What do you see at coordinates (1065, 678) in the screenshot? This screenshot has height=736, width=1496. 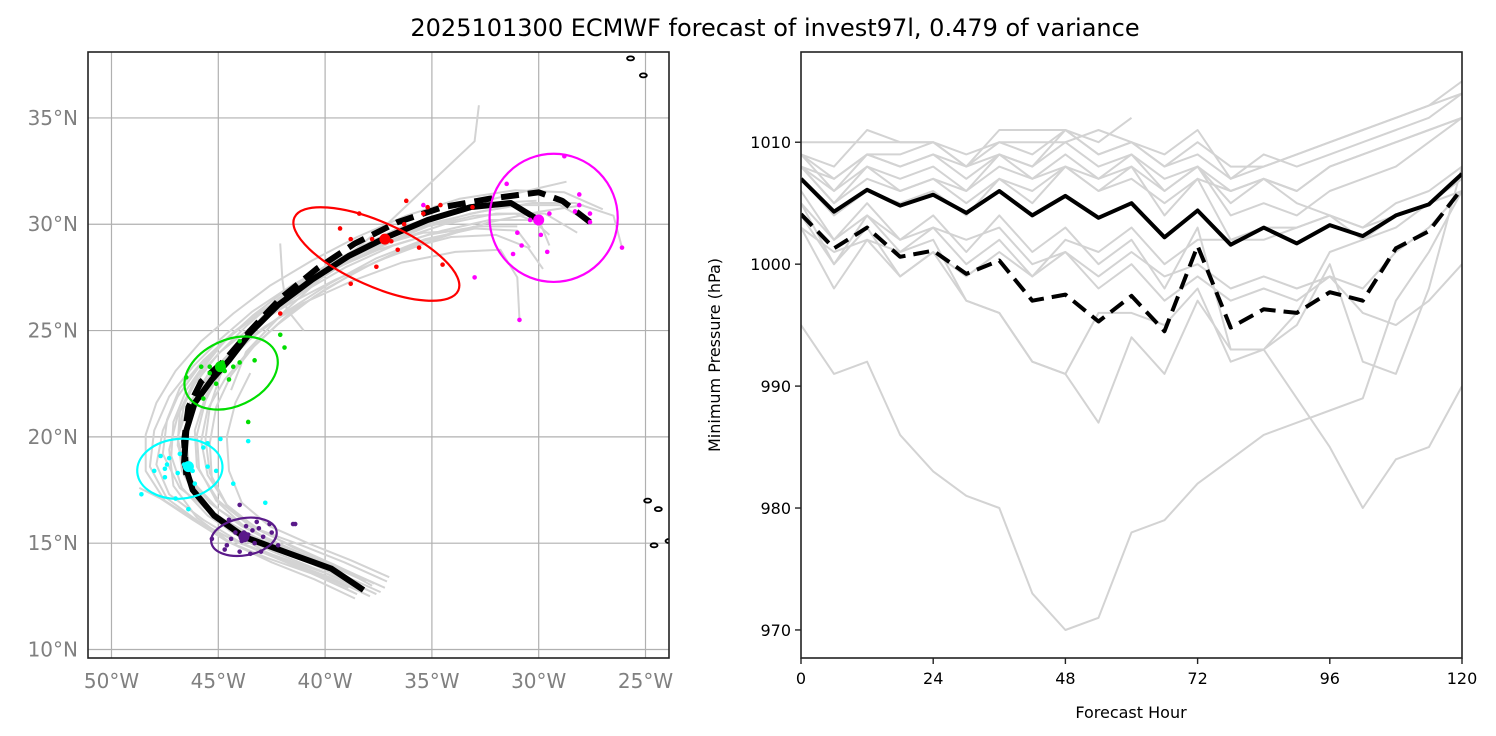 I see `x-tick-label: 48` at bounding box center [1065, 678].